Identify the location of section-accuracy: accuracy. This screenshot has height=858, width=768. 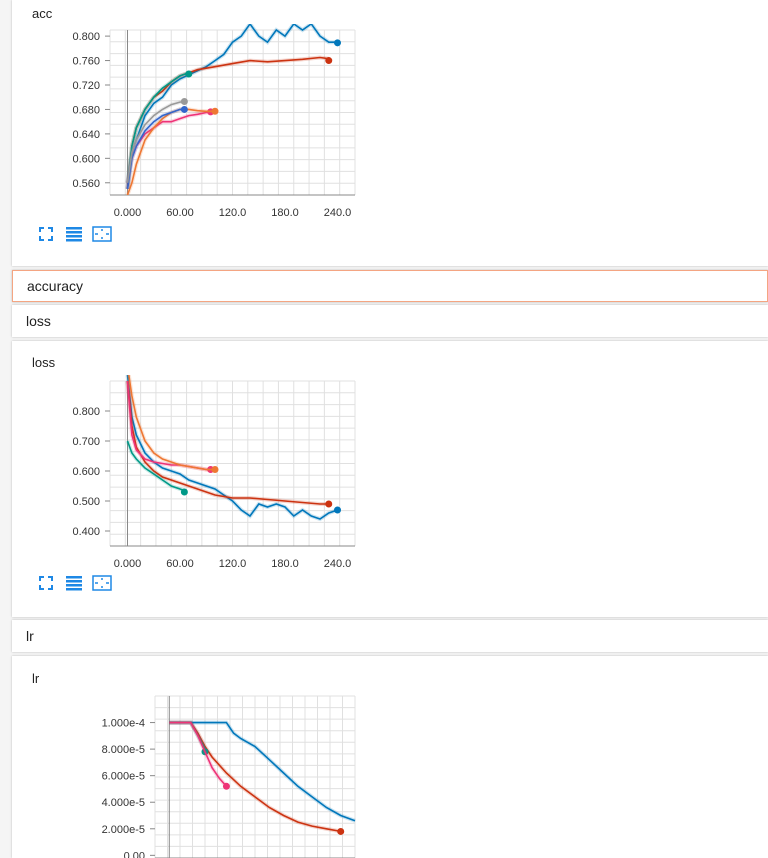
(390, 286).